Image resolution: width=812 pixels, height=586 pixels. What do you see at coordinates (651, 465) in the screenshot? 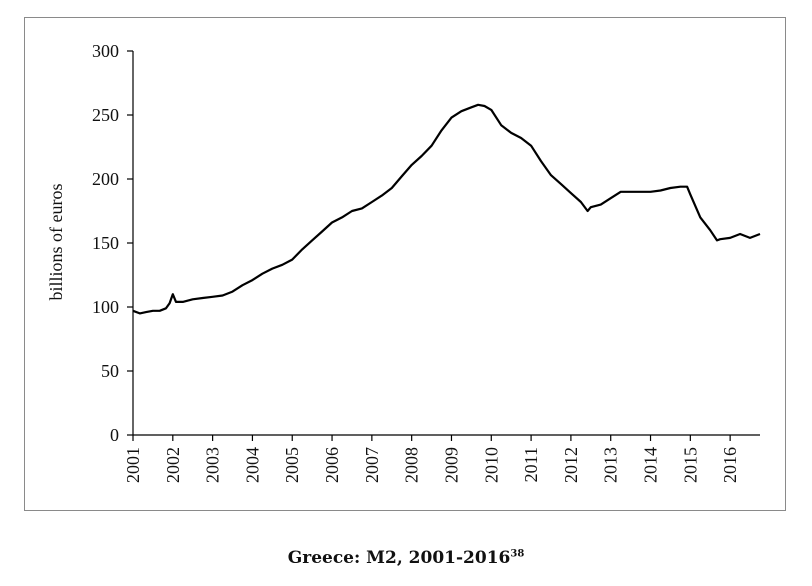
I see `x-tick-label: 2014` at bounding box center [651, 465].